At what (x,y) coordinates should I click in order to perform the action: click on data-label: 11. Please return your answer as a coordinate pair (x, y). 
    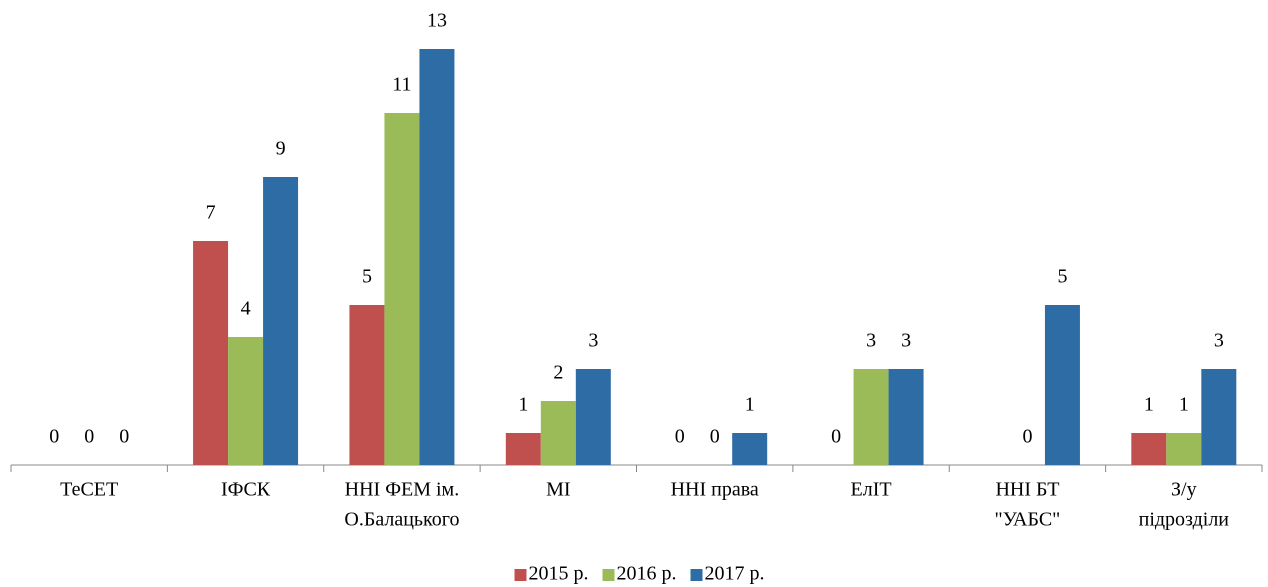
    Looking at the image, I should click on (401, 85).